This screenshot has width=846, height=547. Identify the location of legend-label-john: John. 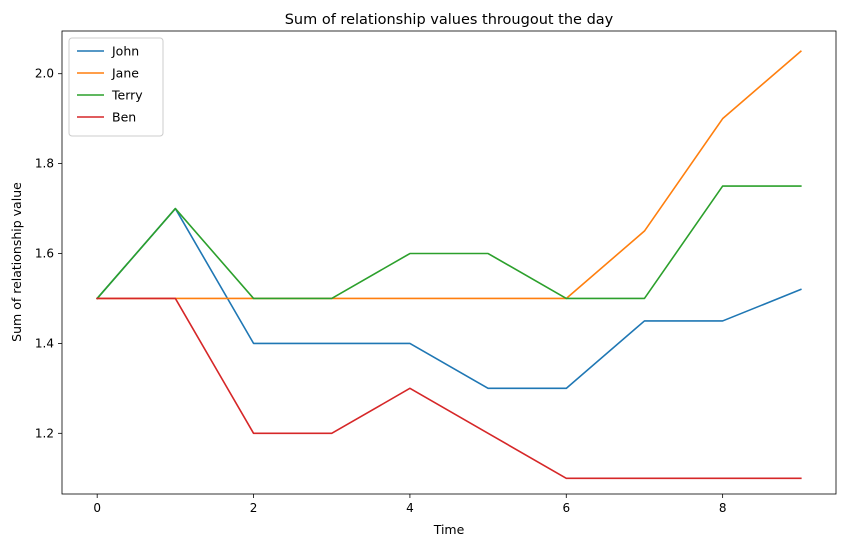
(125, 51).